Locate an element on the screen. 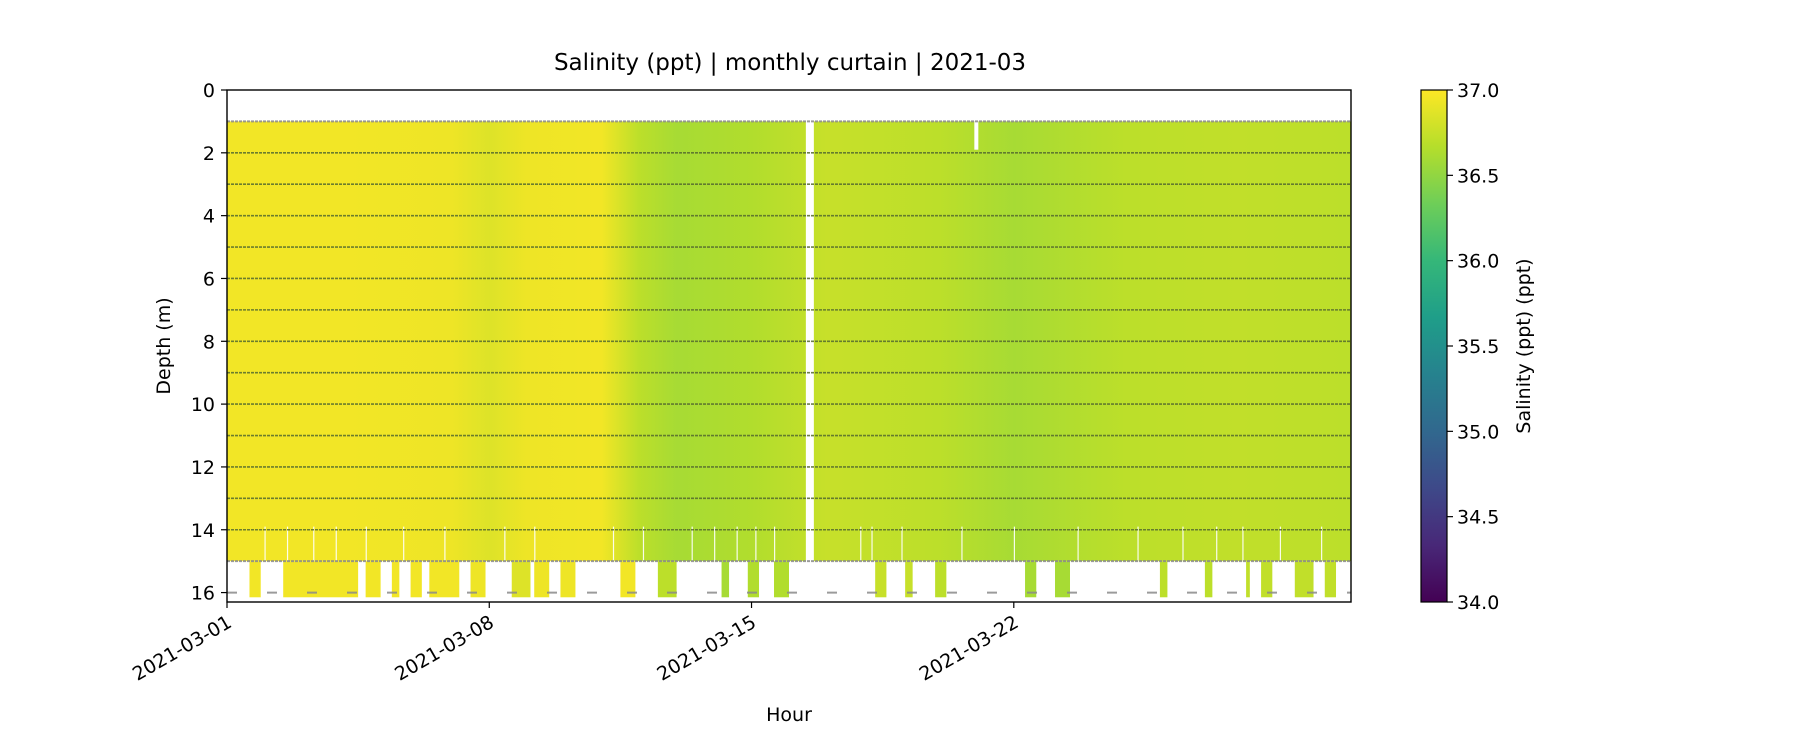 Image resolution: width=1800 pixels, height=750 pixels. colorbar-tick-label: 37.0 is located at coordinates (1478, 91).